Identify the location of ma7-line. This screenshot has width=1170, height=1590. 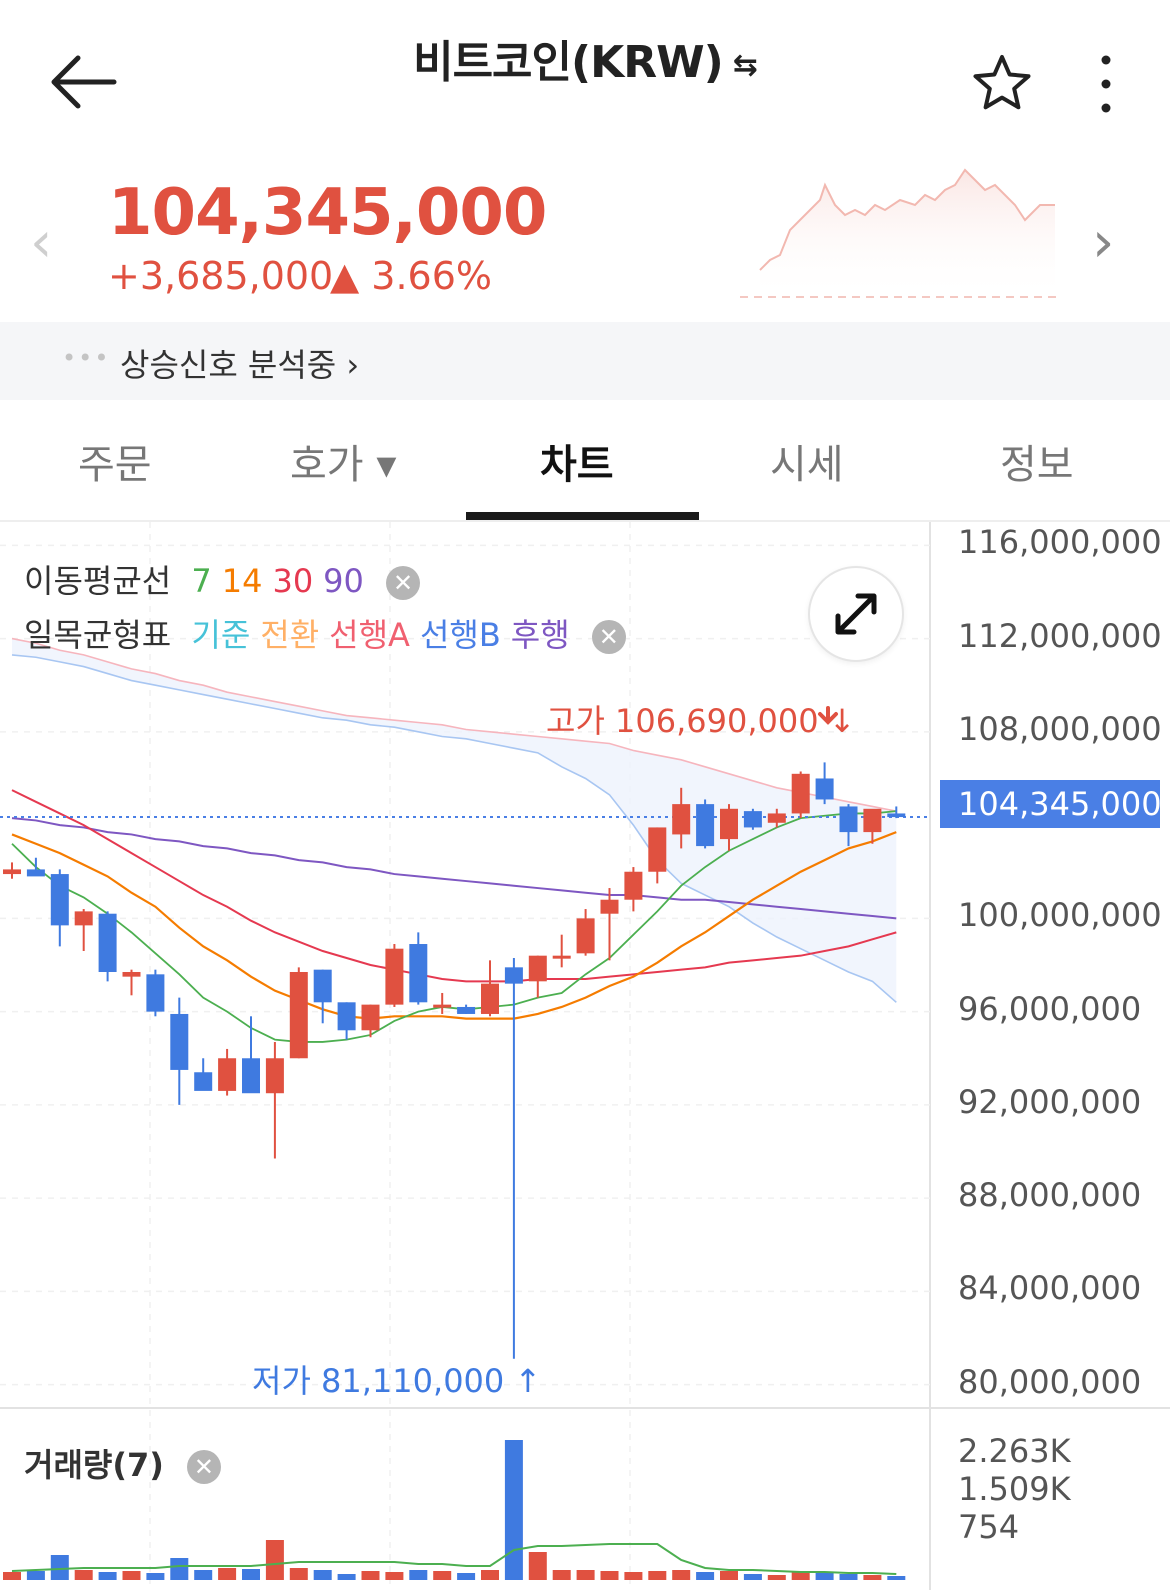
(454, 926).